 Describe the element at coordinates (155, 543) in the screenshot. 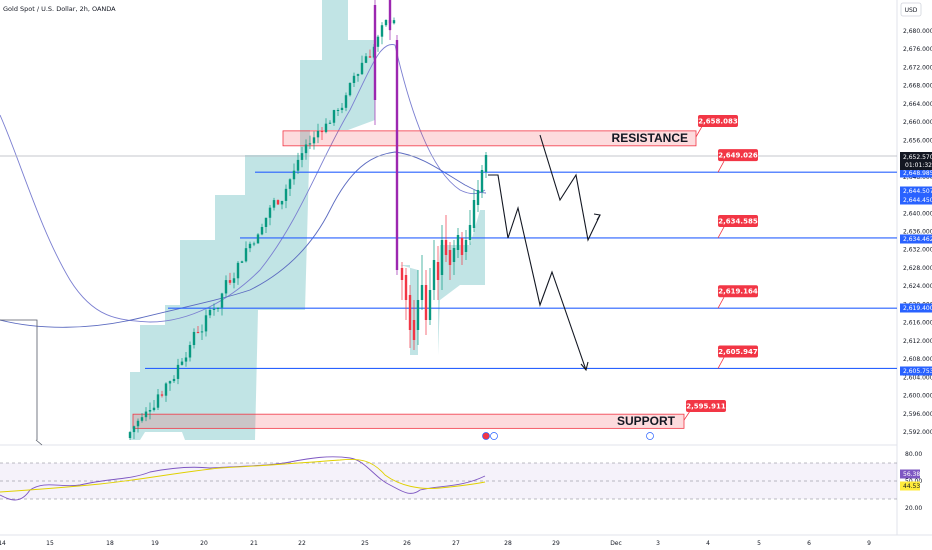

I see `time-tick-label: 19` at that location.